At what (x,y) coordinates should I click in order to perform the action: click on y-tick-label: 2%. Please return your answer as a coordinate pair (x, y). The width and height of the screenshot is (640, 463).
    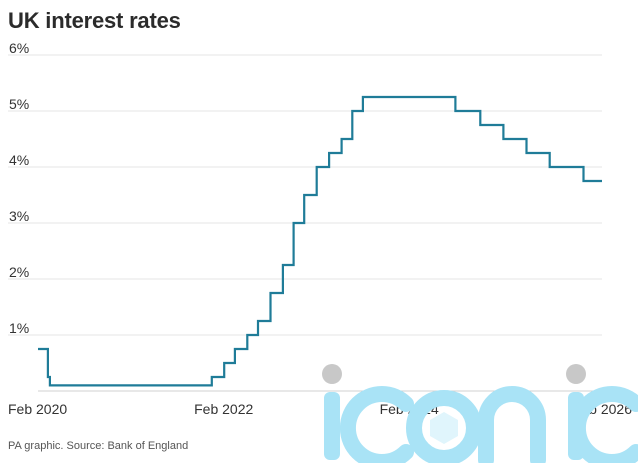
    Looking at the image, I should click on (19, 272).